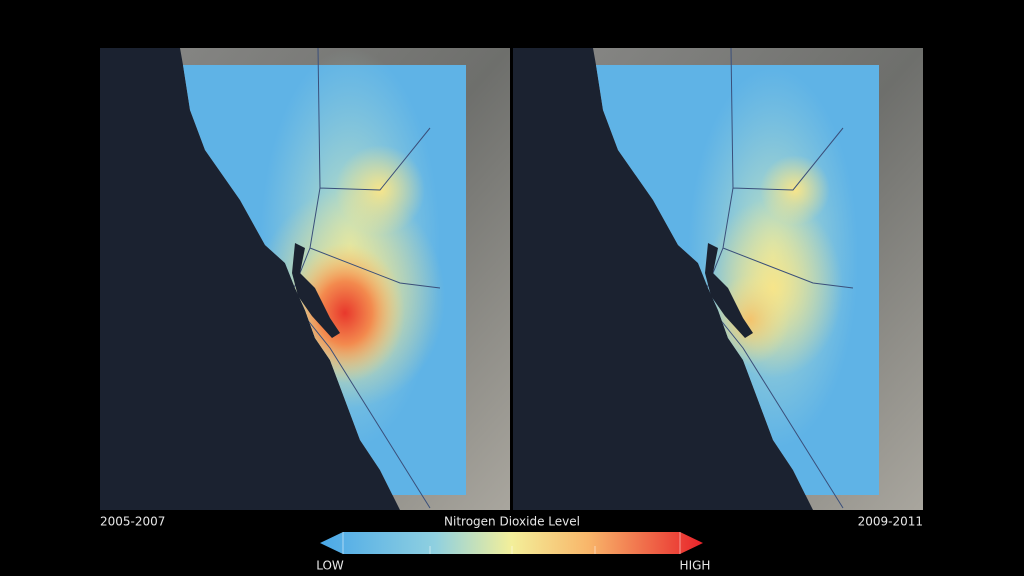  Describe the element at coordinates (695, 566) in the screenshot. I see `legend-high: HIGH` at that location.